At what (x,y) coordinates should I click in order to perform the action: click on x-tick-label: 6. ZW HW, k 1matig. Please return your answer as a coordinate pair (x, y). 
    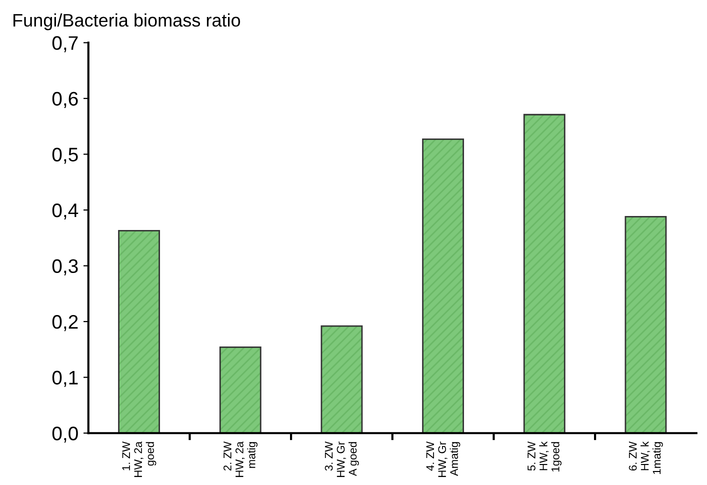
    Looking at the image, I should click on (645, 457).